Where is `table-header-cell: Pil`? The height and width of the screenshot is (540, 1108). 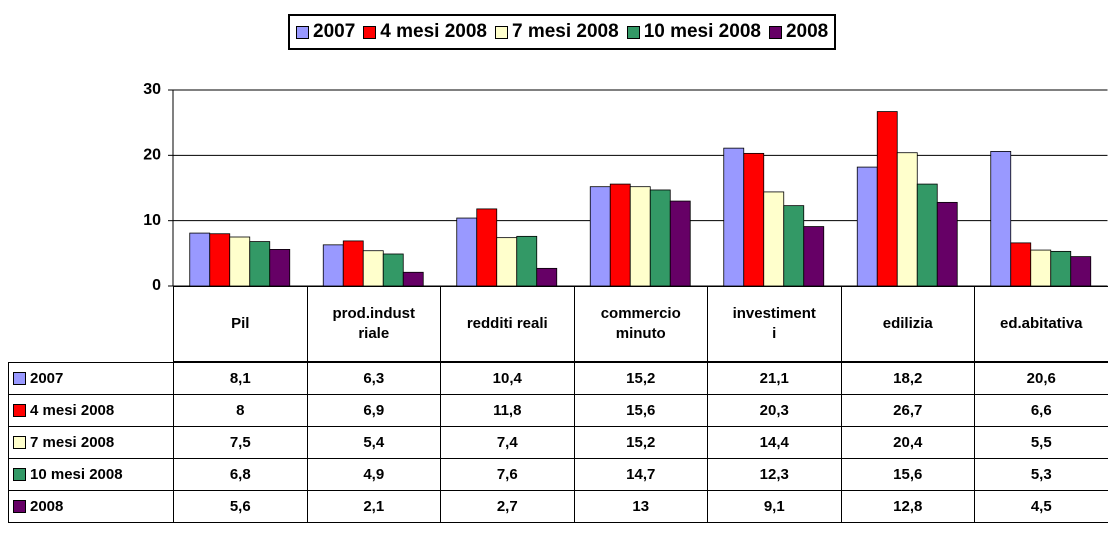
table-header-cell: Pil is located at coordinates (240, 324).